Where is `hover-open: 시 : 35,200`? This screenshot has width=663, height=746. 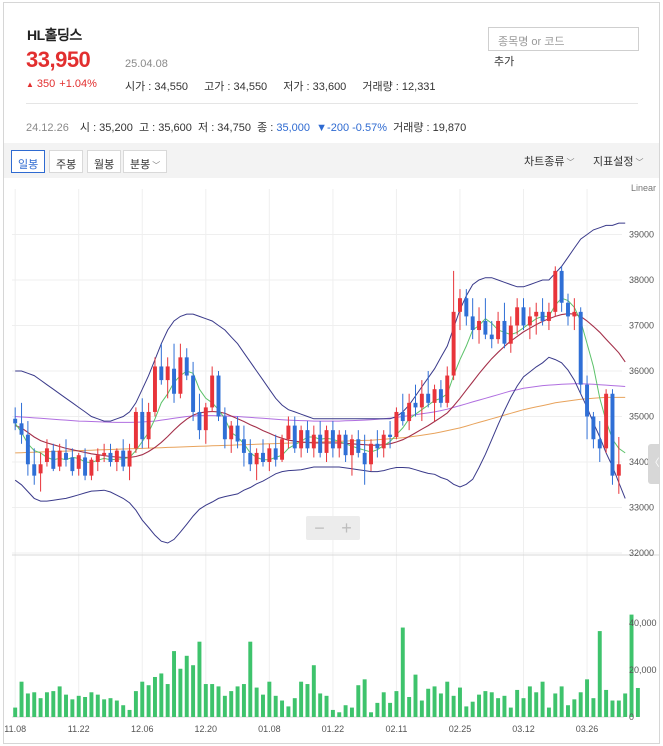
hover-open: 시 : 35,200 is located at coordinates (106, 128).